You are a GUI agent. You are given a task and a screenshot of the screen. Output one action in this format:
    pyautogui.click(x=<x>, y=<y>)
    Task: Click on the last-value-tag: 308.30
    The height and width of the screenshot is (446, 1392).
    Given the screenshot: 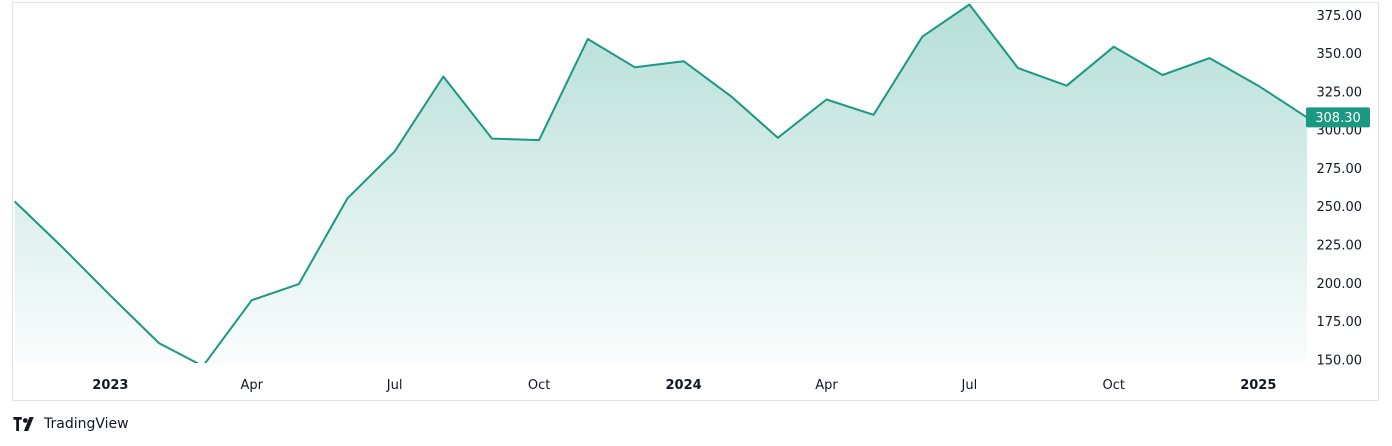 What is the action you would take?
    pyautogui.click(x=1338, y=117)
    